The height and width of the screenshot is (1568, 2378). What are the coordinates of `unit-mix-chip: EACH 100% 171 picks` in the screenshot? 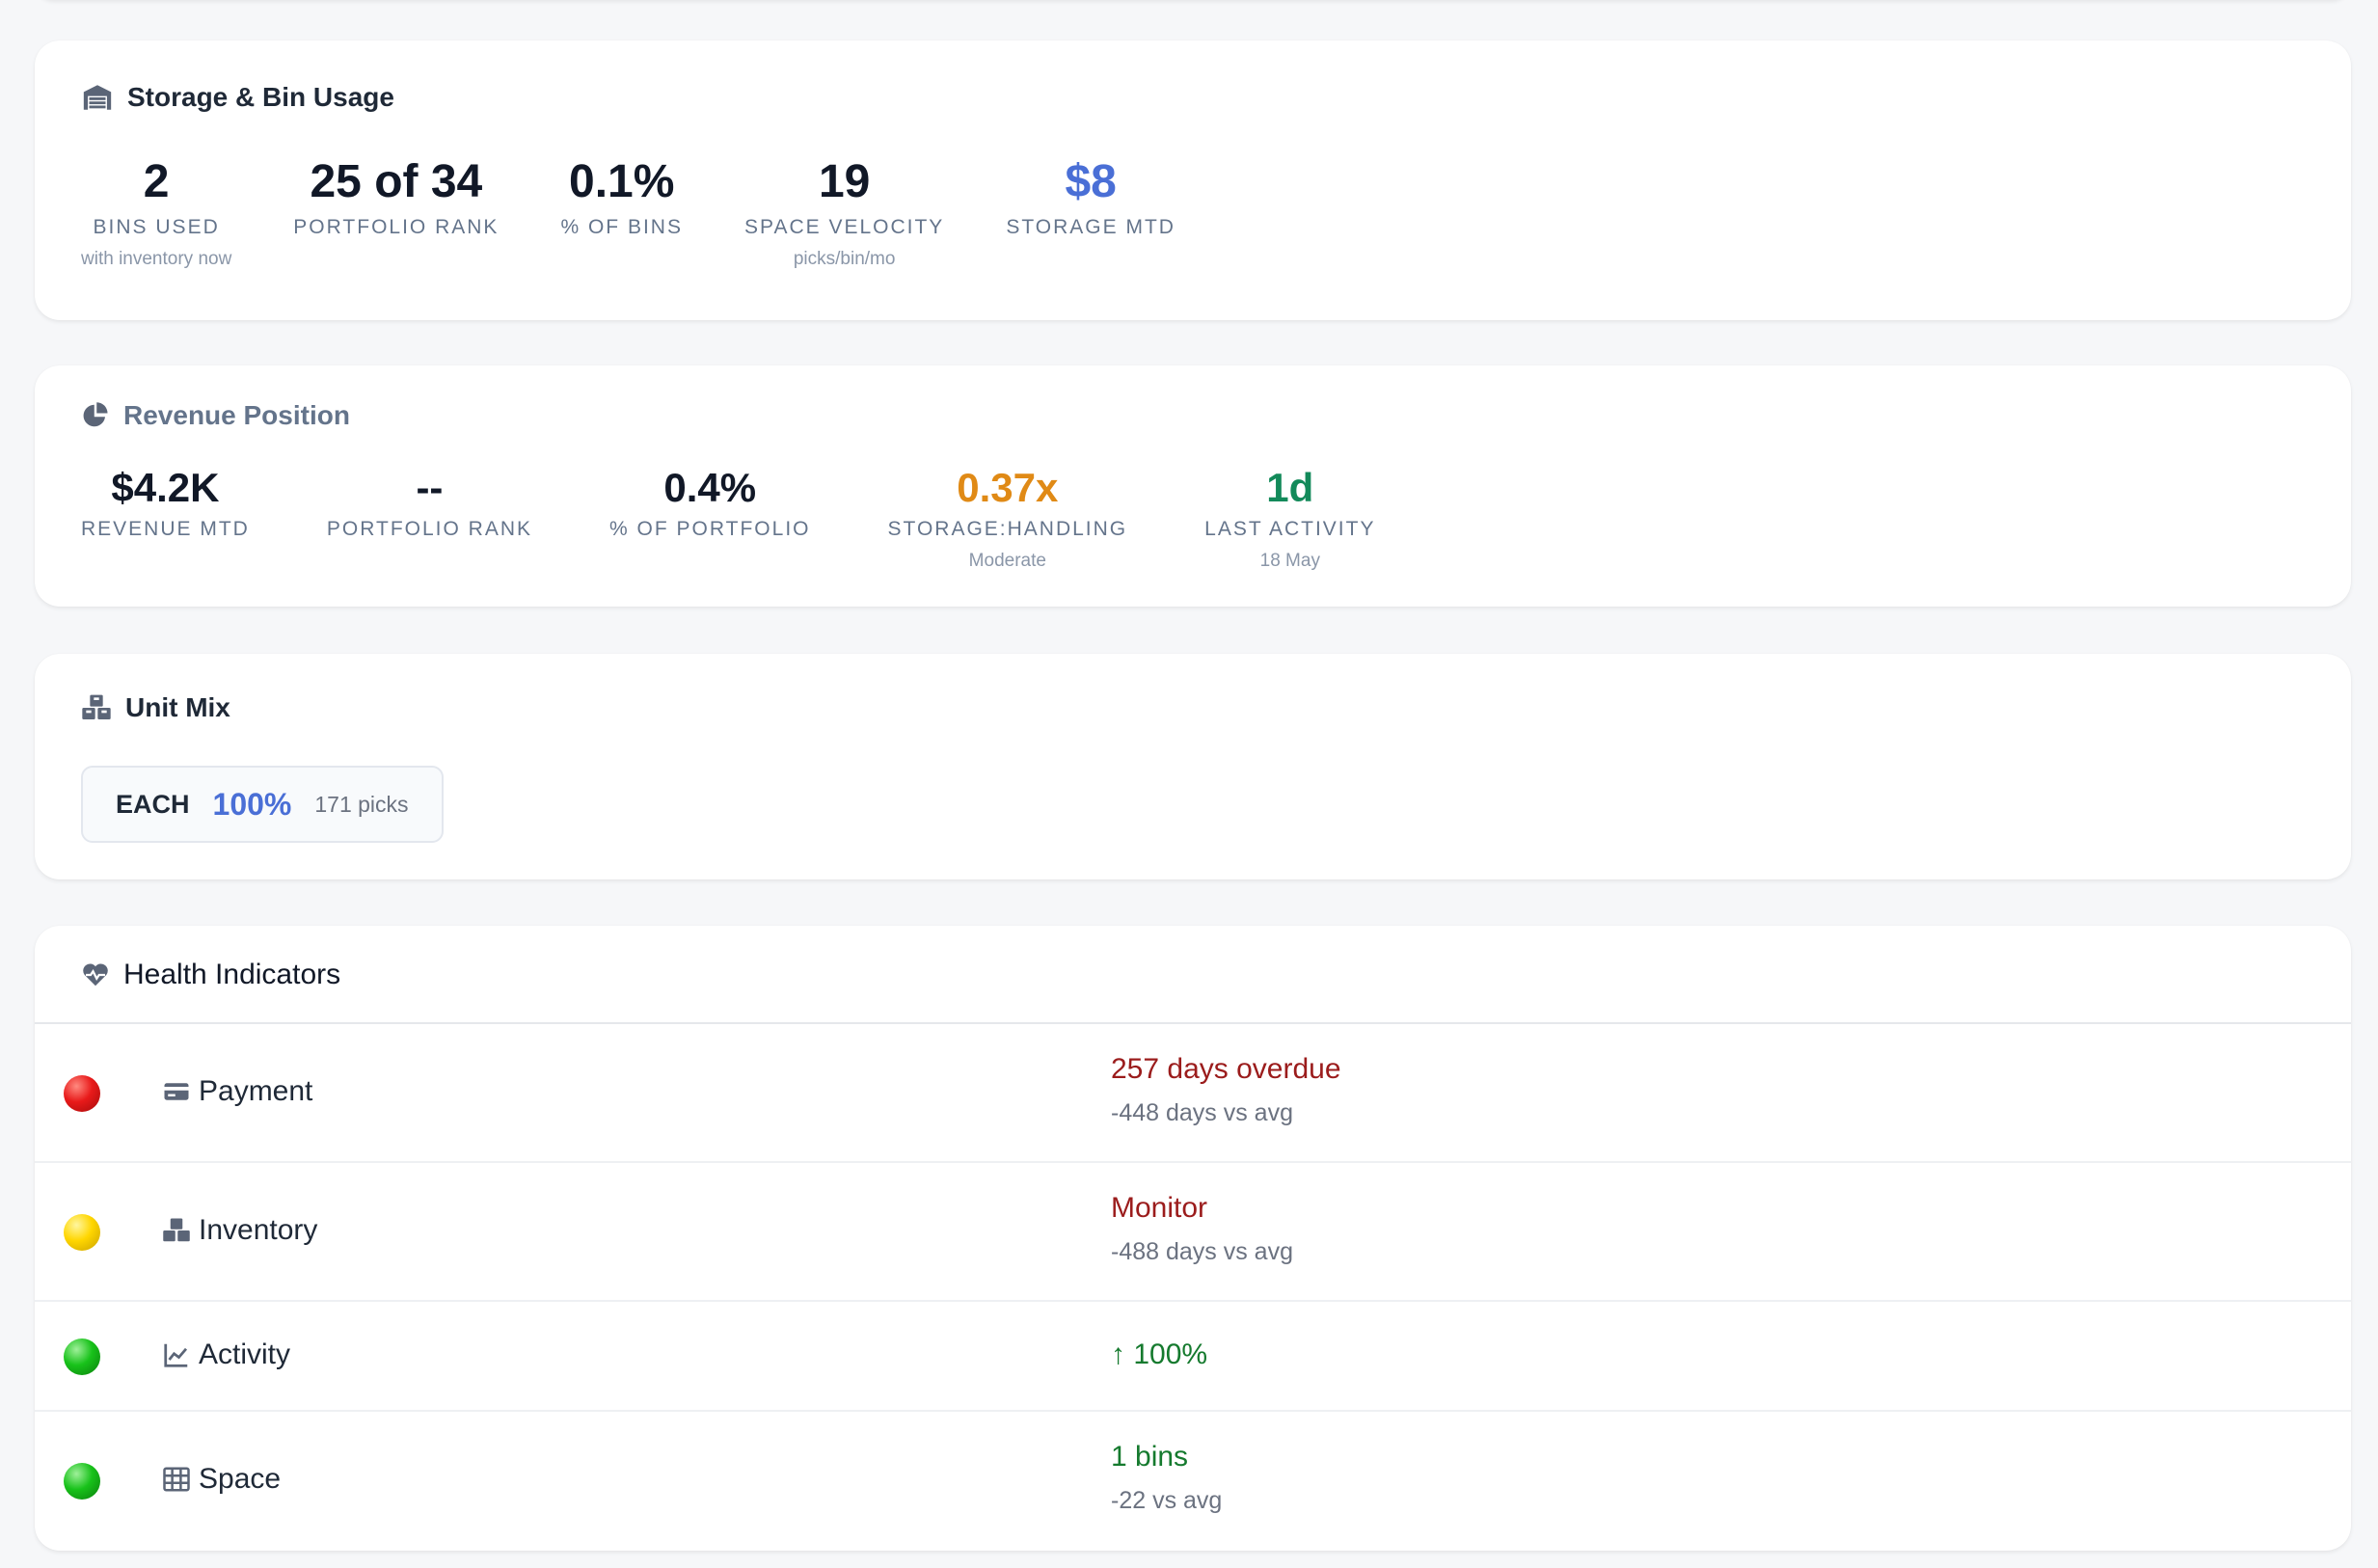 It's located at (262, 804).